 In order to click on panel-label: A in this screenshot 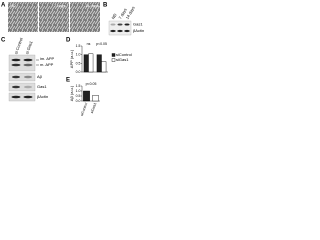, I will do `click(3, 6)`.